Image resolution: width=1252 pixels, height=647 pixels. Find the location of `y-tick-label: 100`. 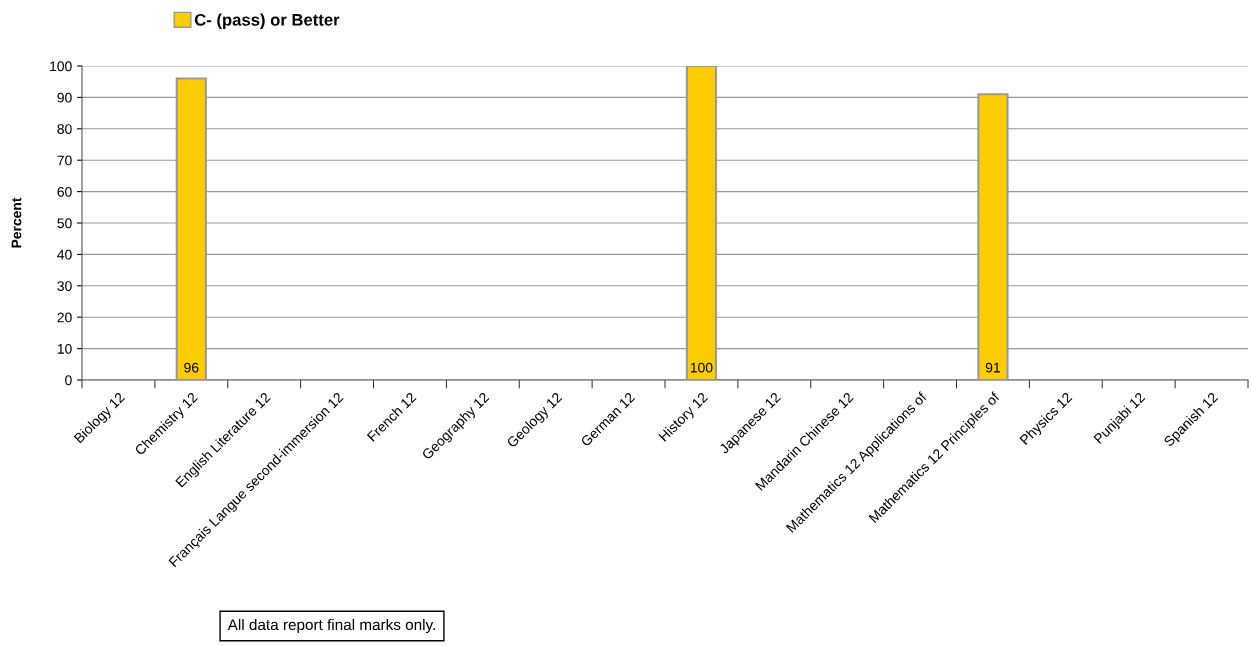

y-tick-label: 100 is located at coordinates (61, 66).